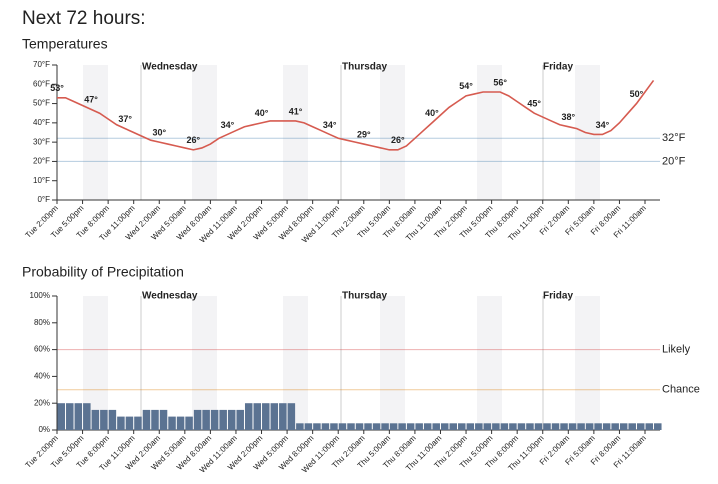 The height and width of the screenshot is (484, 718). I want to click on y-tick-label: 20%, so click(42, 402).